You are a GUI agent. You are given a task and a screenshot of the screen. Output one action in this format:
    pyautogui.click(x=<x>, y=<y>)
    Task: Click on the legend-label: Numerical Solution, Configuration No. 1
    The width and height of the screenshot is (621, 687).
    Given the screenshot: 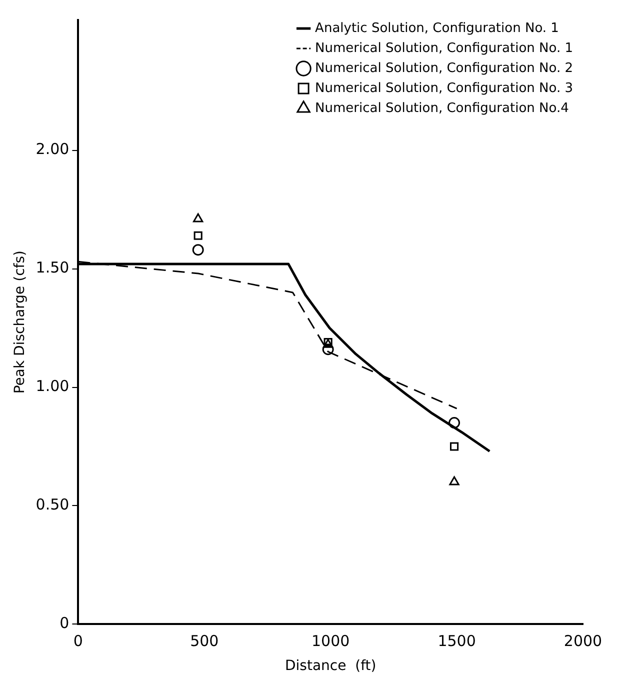 What is the action you would take?
    pyautogui.click(x=444, y=48)
    